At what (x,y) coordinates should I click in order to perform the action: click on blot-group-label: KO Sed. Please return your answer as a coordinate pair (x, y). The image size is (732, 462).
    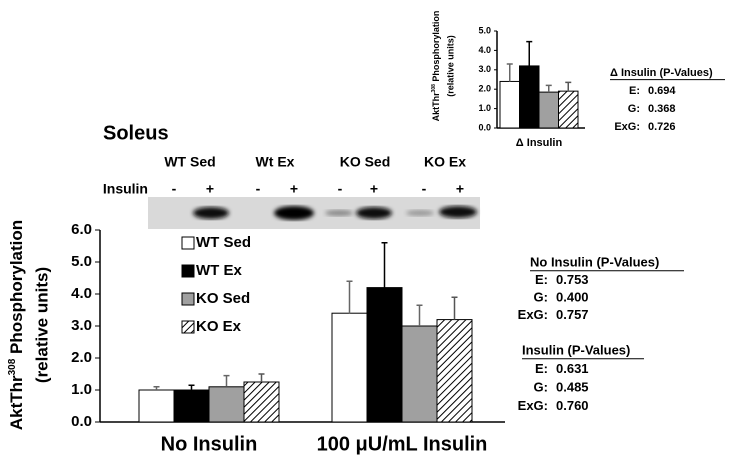
    Looking at the image, I should click on (365, 162).